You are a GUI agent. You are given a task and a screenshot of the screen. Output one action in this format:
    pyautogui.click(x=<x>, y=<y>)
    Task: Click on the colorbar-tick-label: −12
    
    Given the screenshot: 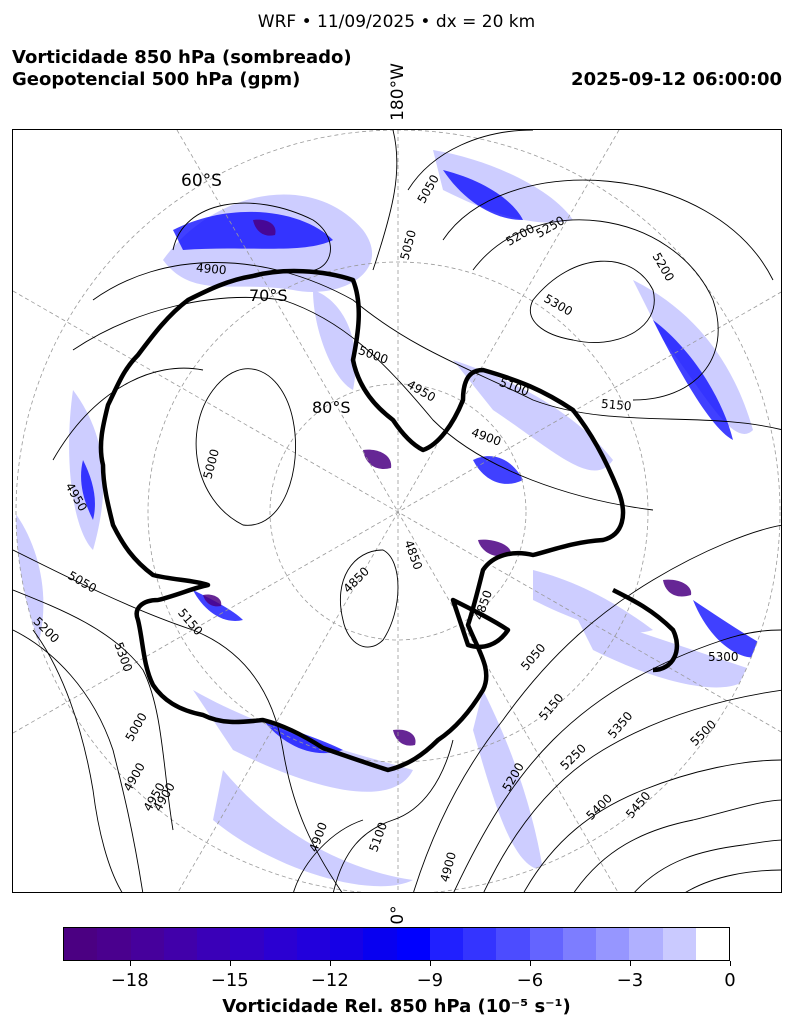 What is the action you would take?
    pyautogui.click(x=329, y=980)
    